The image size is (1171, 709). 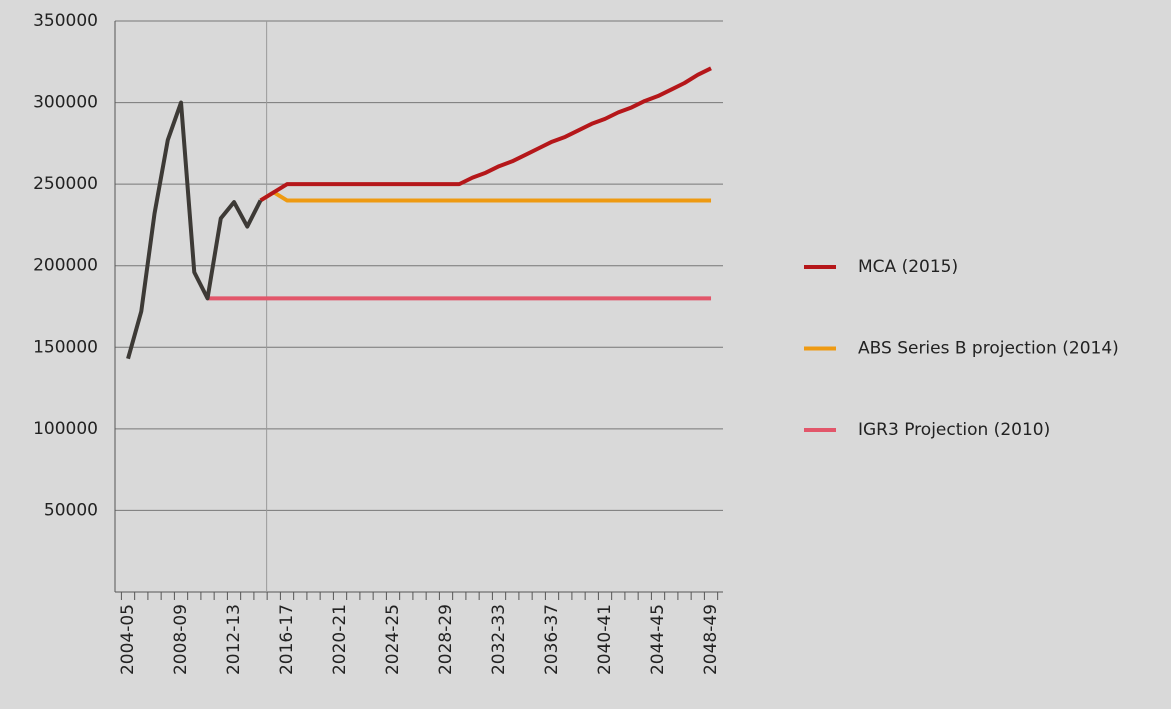 What do you see at coordinates (128, 639) in the screenshot?
I see `x-tick-label: 2004-05` at bounding box center [128, 639].